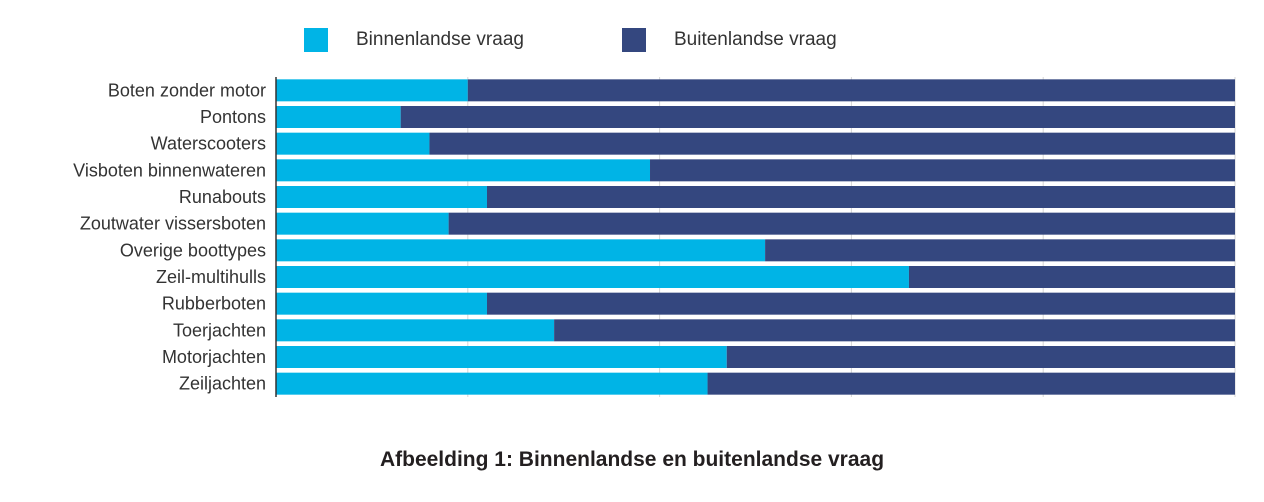 This screenshot has width=1264, height=502. What do you see at coordinates (208, 144) in the screenshot?
I see `category-label-2: Waterscooters` at bounding box center [208, 144].